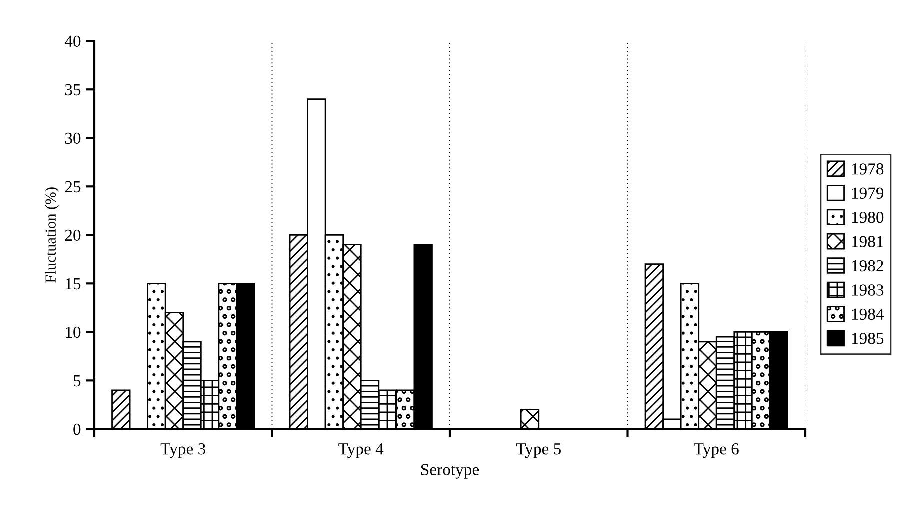  I want to click on y-tick-label: 5, so click(77, 381).